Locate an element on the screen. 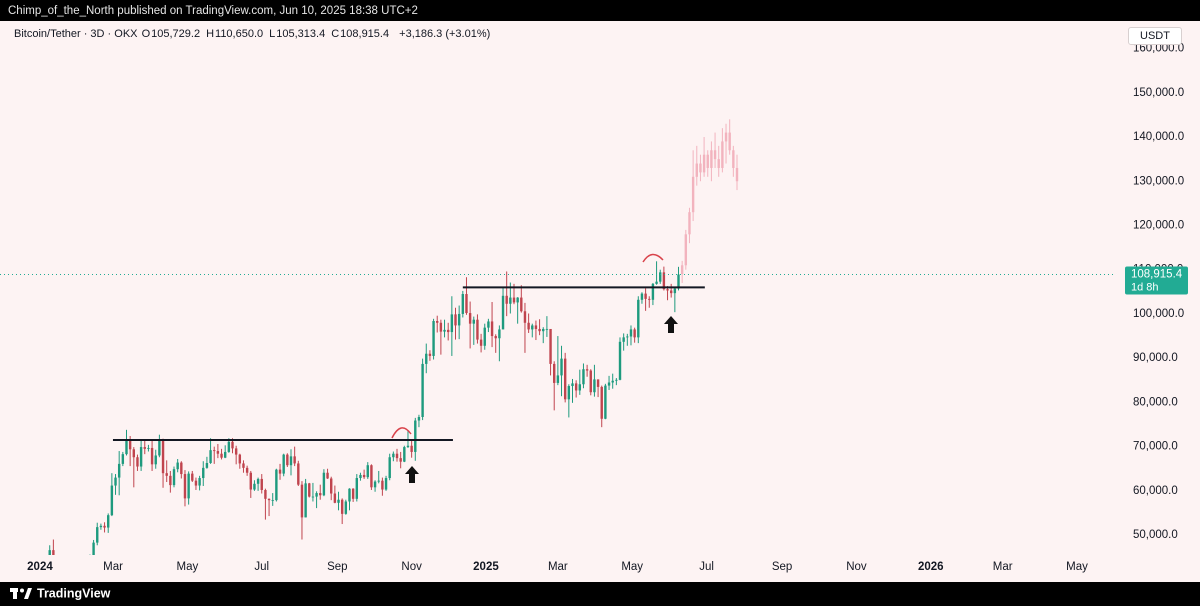  ohlc-key: H is located at coordinates (210, 34).